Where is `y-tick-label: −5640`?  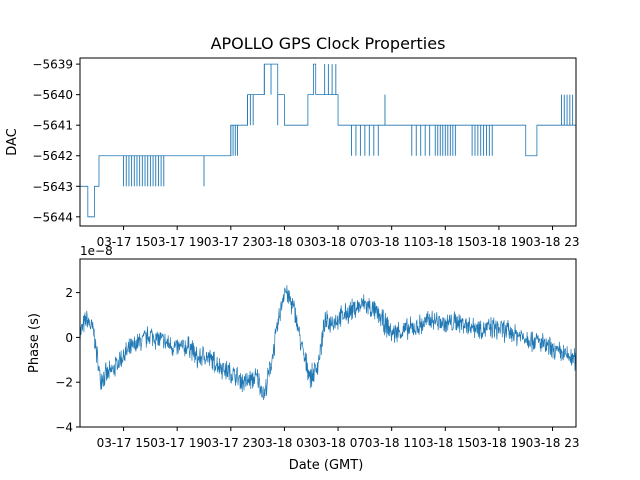 y-tick-label: −5640 is located at coordinates (52, 95).